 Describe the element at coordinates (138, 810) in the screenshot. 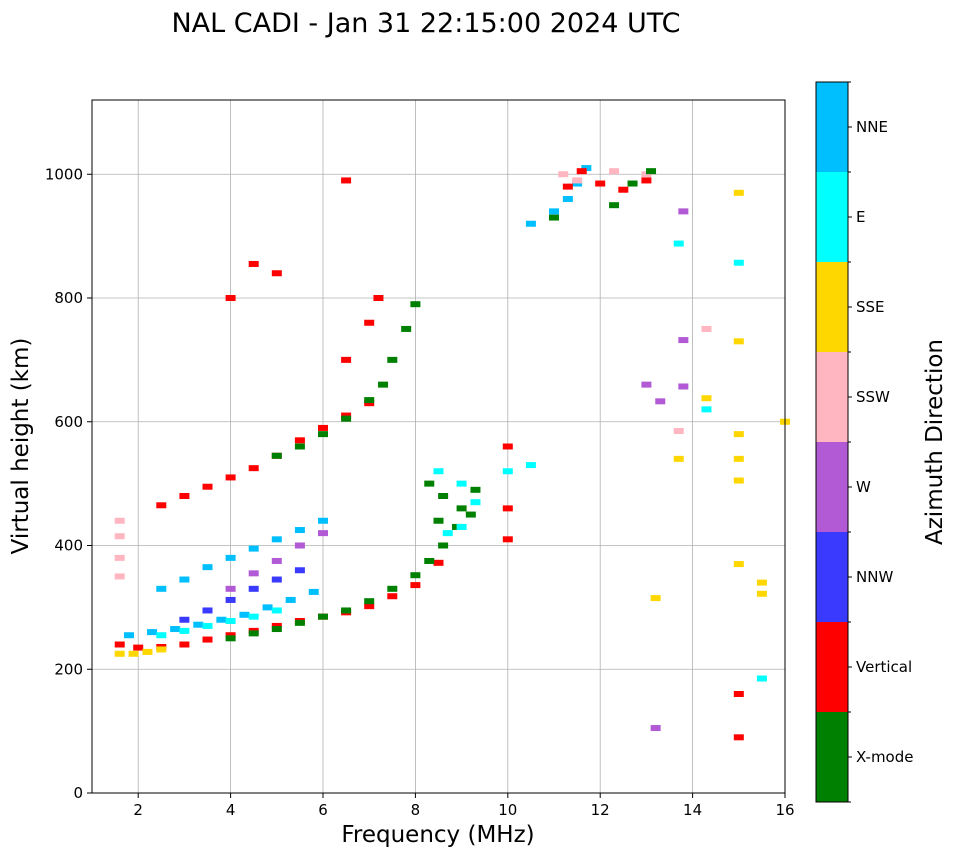

I see `x-tick-label: 2` at that location.